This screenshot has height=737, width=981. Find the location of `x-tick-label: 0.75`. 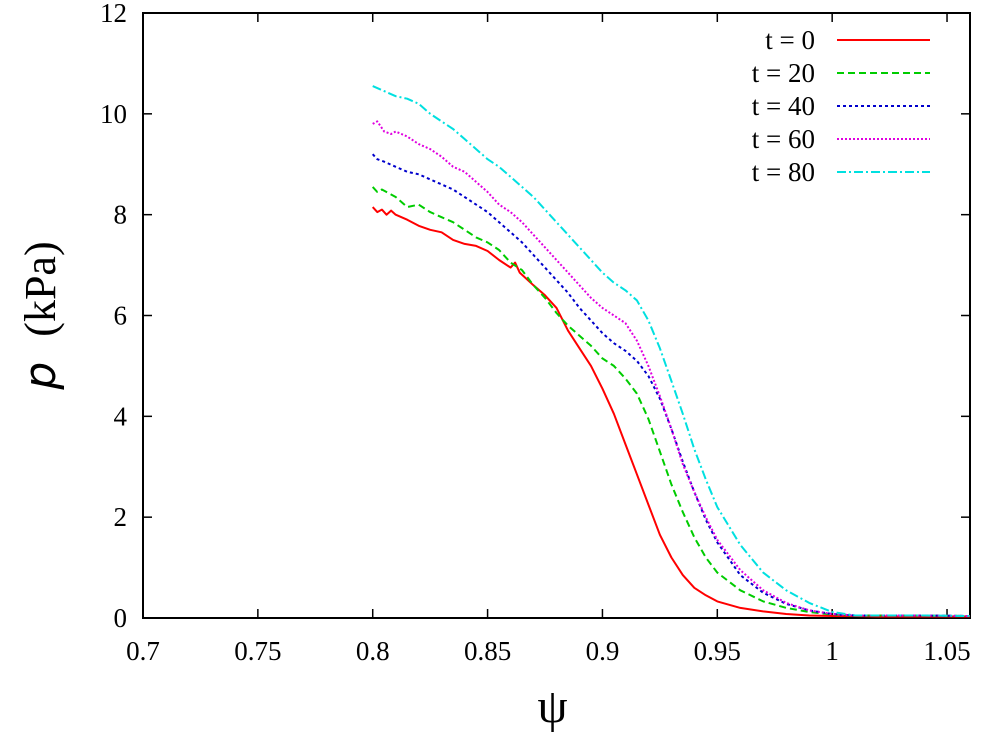

x-tick-label: 0.75 is located at coordinates (257, 651).